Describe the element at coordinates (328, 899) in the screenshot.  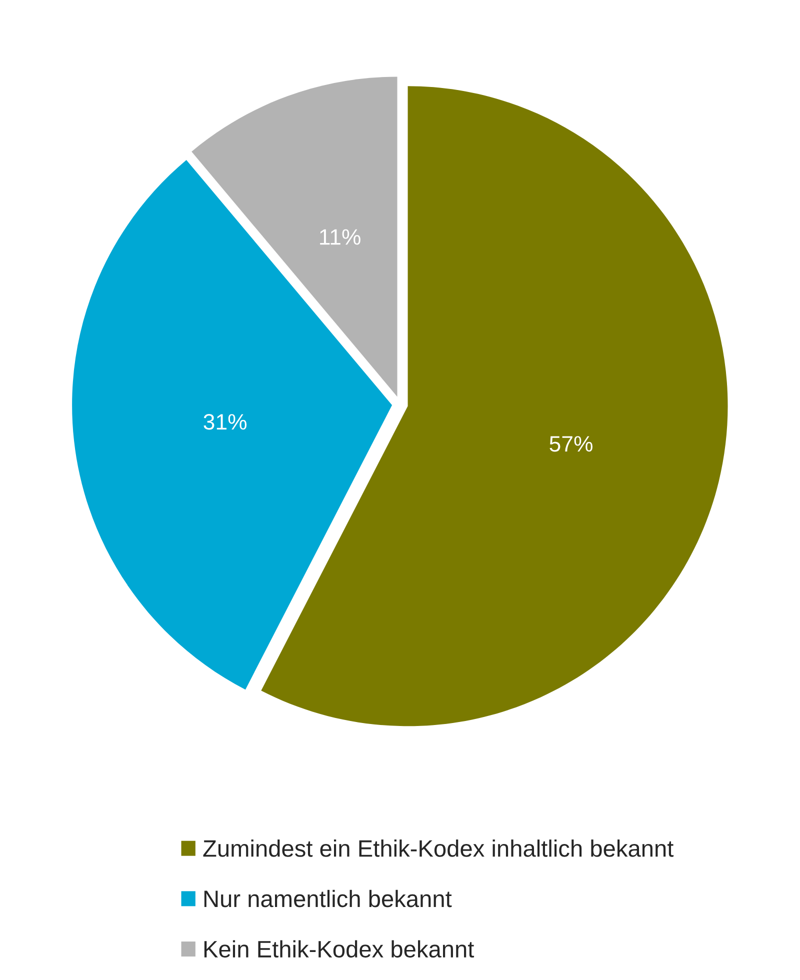
I see `legend-label: Nur namentlich bekannt` at that location.